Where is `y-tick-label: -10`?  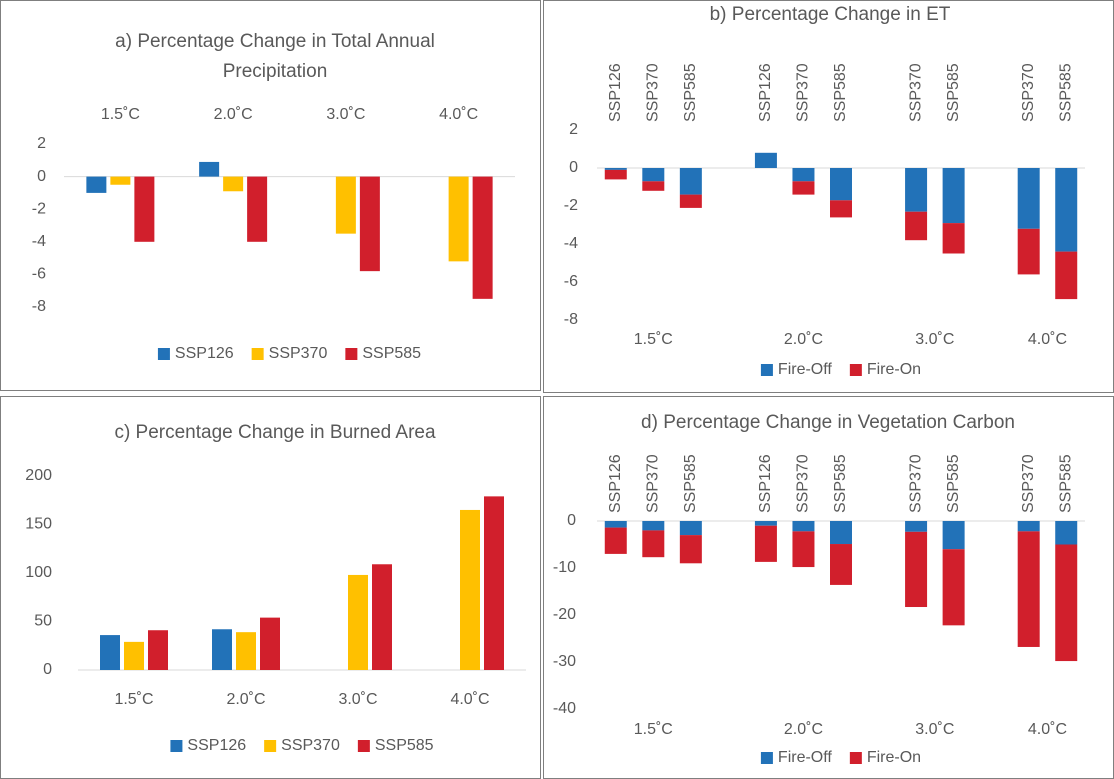
y-tick-label: -10 is located at coordinates (564, 567).